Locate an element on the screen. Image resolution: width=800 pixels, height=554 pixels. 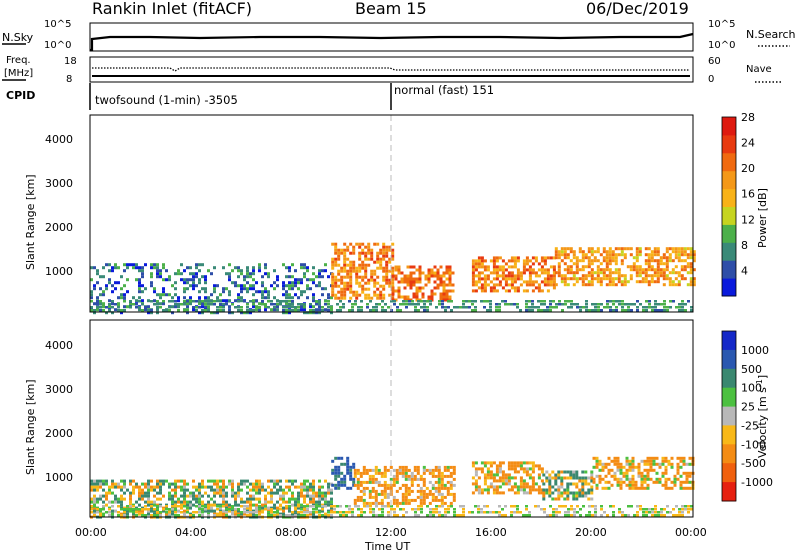
vel-ytick-1000: 1000 is located at coordinates (59, 477).